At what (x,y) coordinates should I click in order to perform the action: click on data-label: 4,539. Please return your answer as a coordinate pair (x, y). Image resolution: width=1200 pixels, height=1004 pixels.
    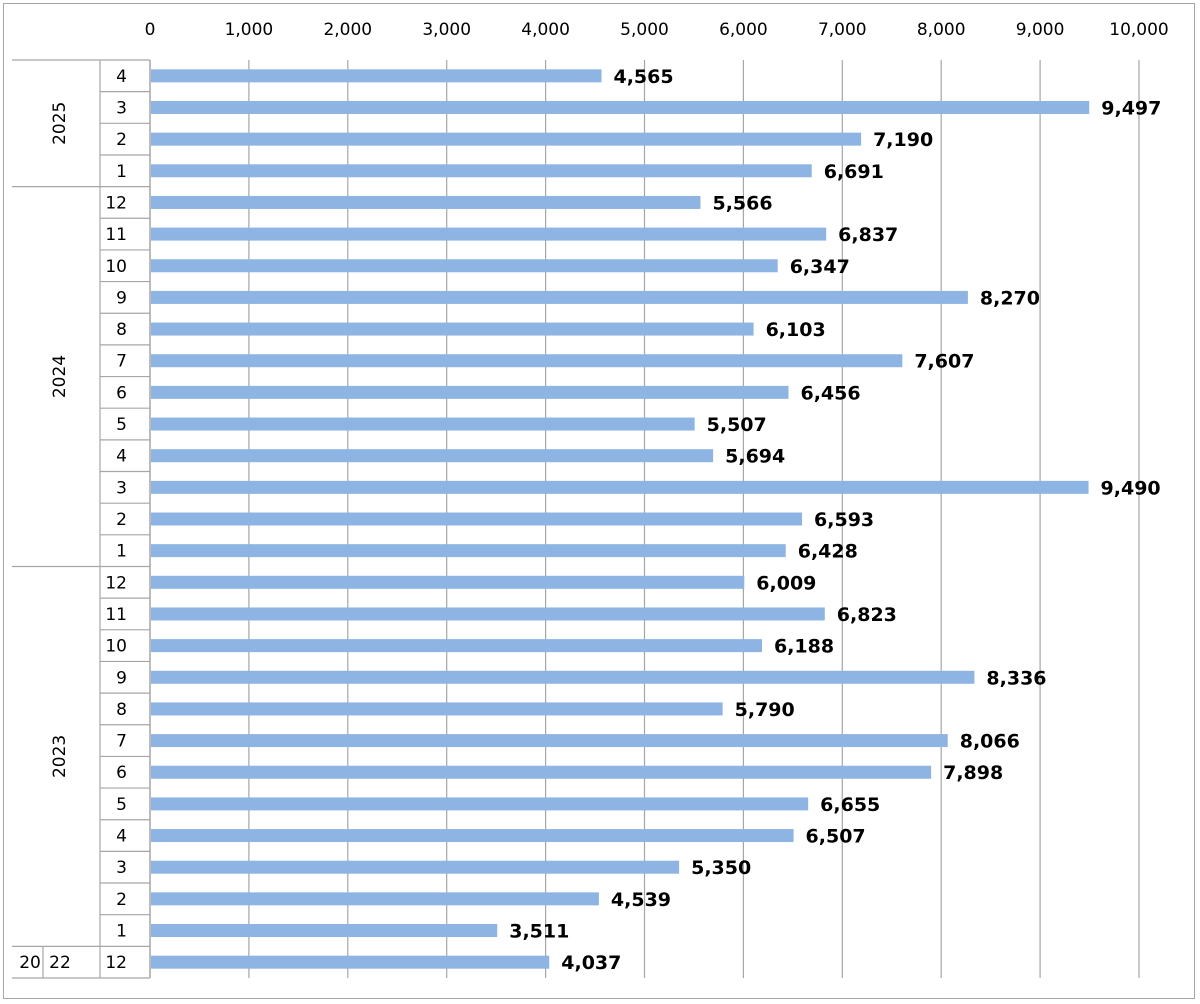
    Looking at the image, I should click on (641, 900).